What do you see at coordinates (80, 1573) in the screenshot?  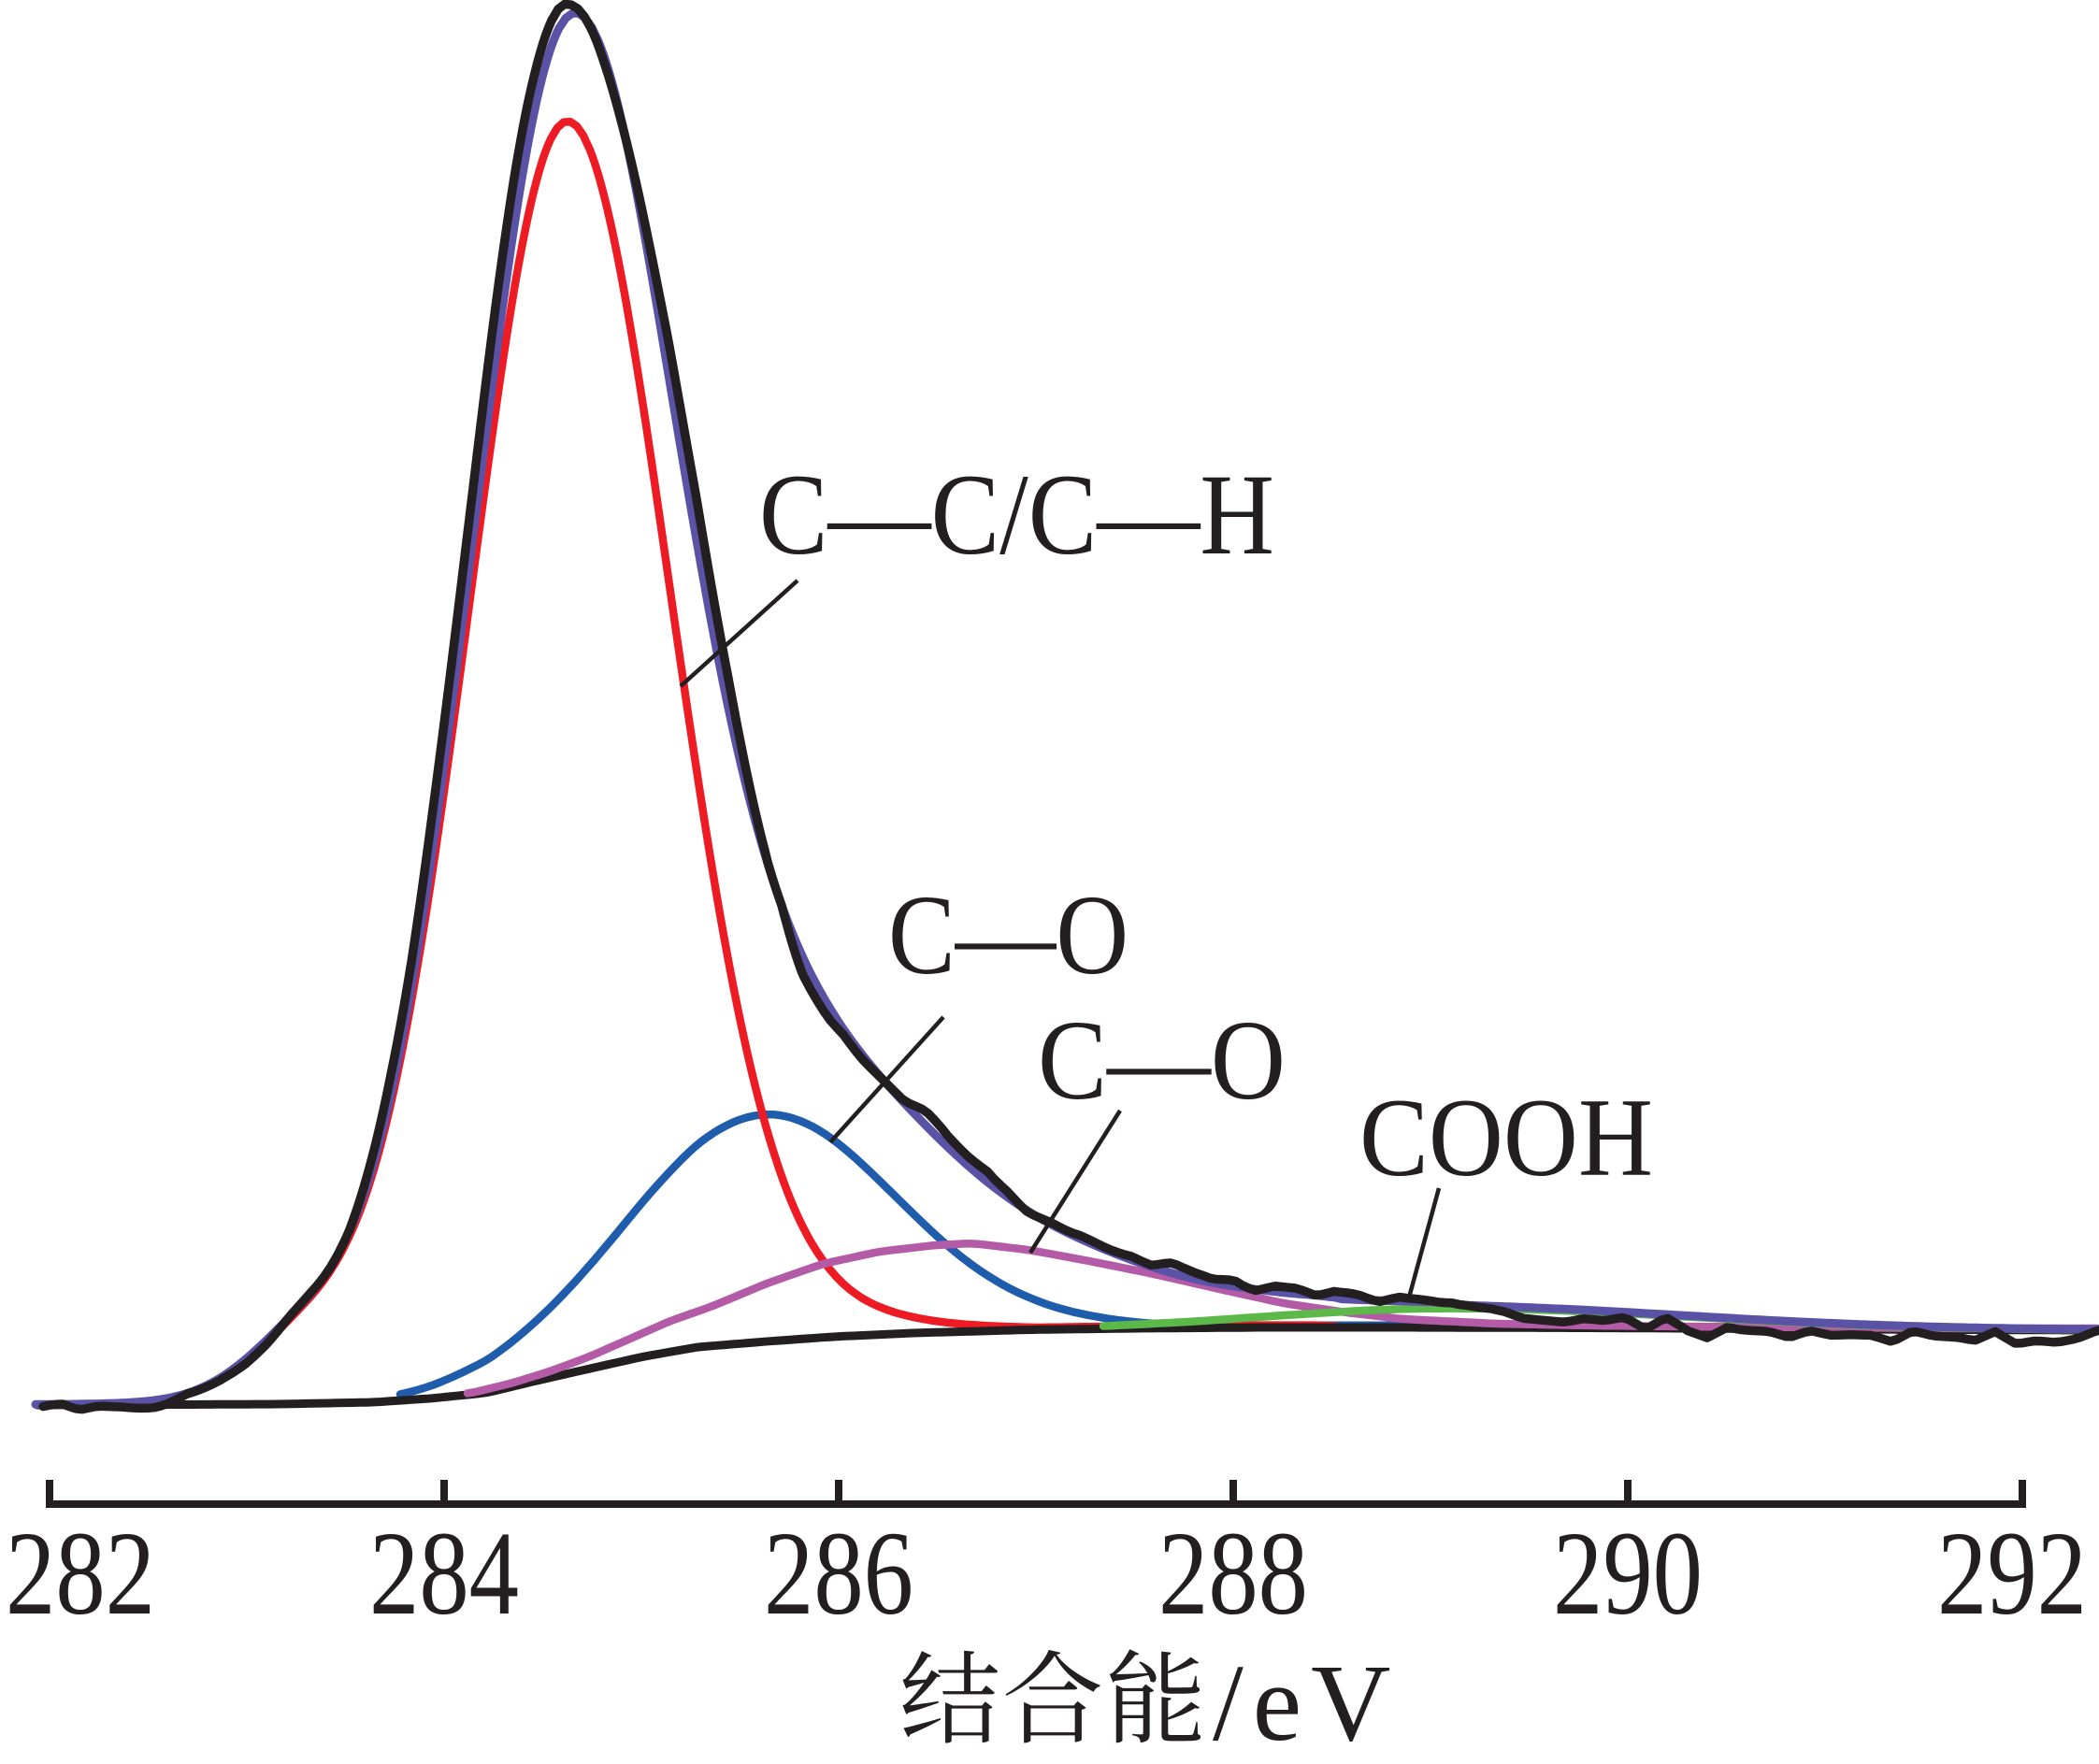 I see `svg-text: 282` at bounding box center [80, 1573].